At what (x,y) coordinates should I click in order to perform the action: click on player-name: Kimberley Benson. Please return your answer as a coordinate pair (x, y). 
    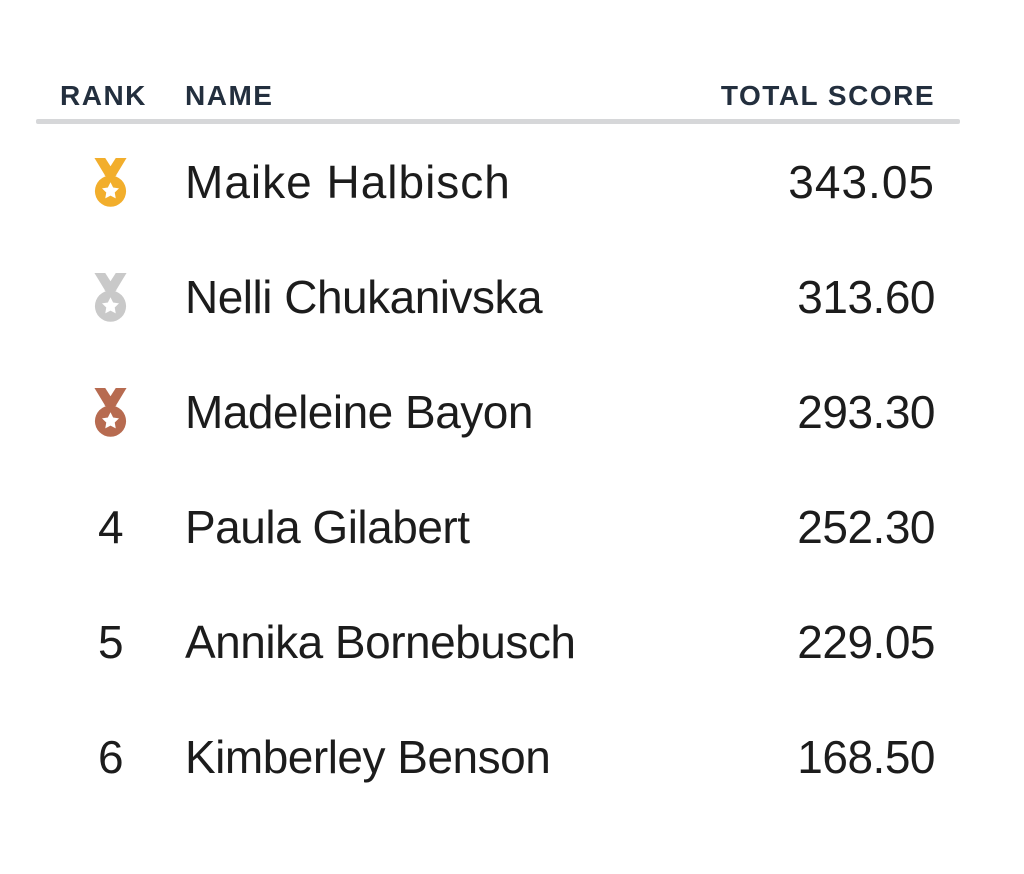
    Looking at the image, I should click on (368, 756).